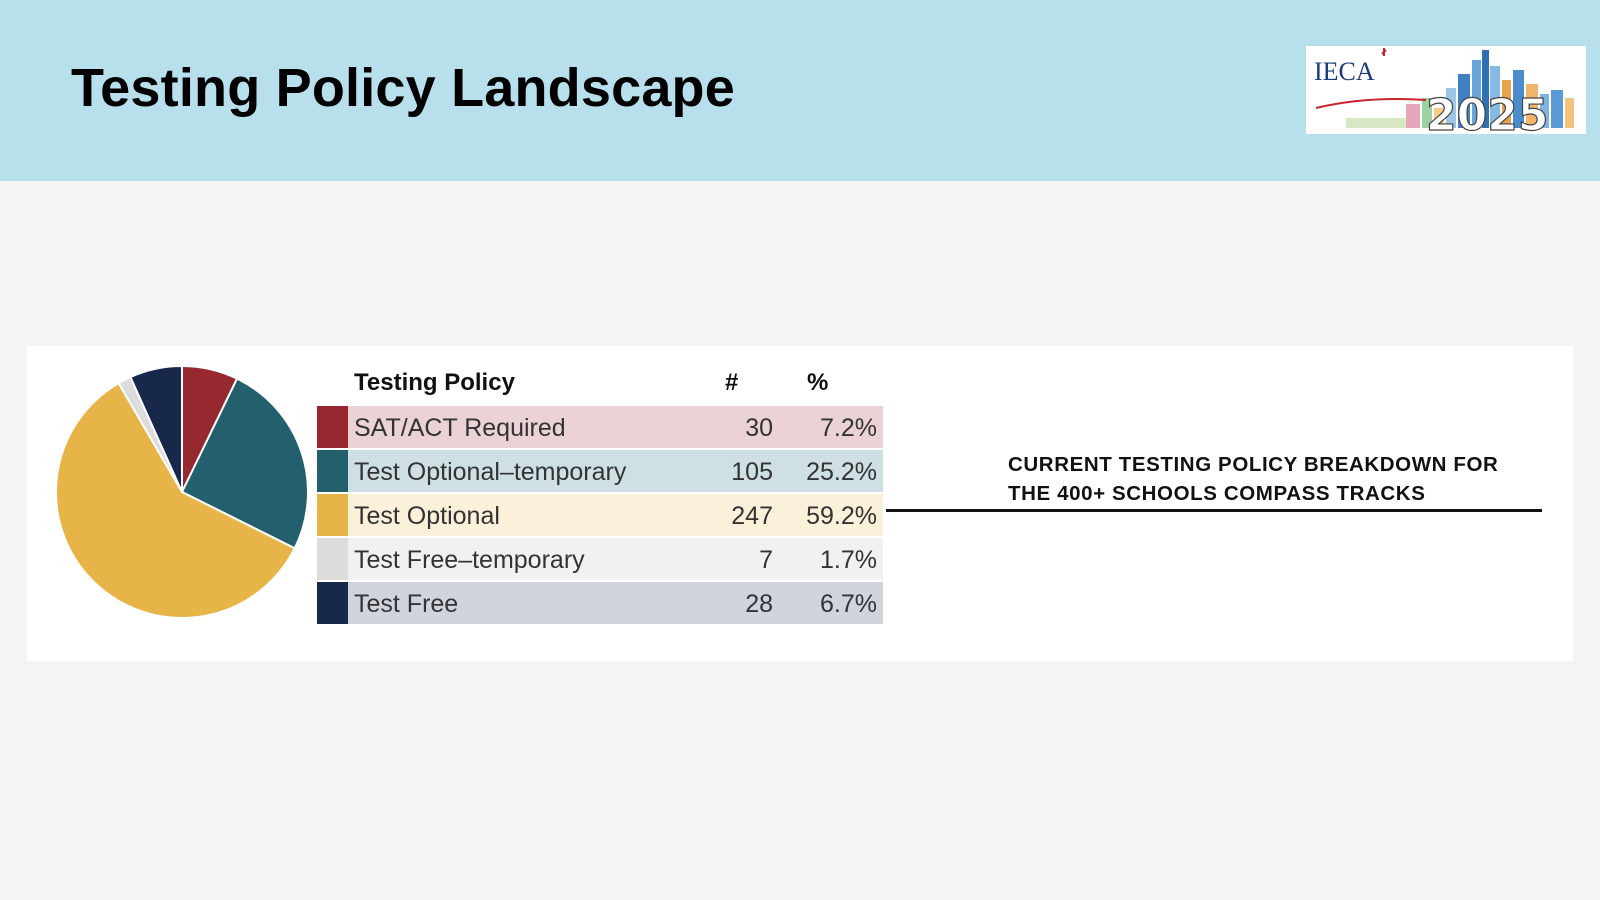 The image size is (1600, 900). I want to click on header-count: #, so click(732, 382).